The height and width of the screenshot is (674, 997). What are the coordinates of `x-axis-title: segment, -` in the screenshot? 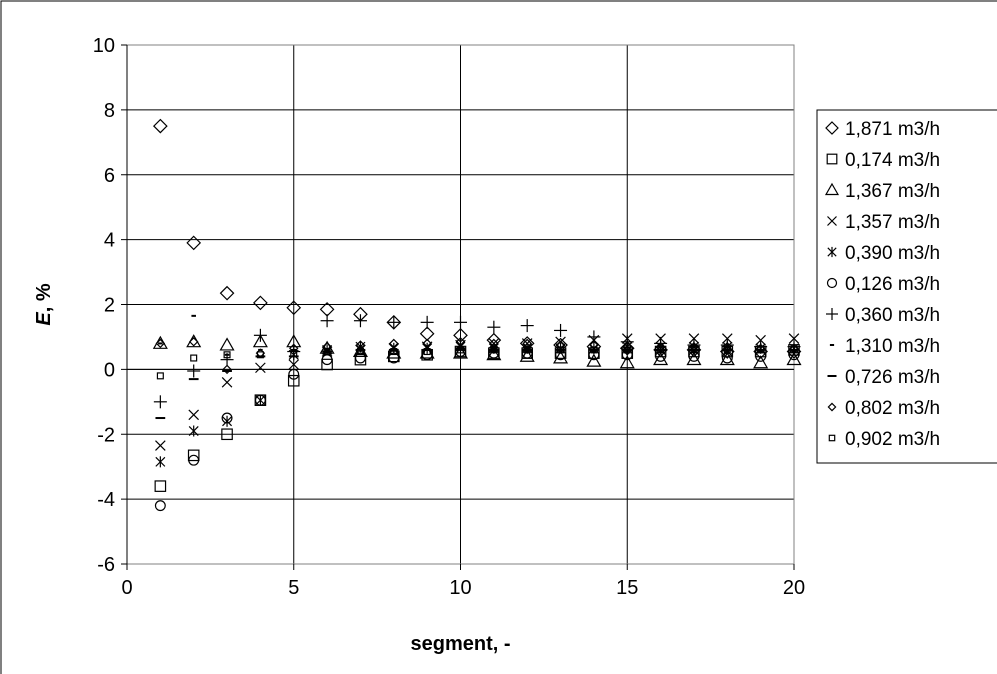 It's located at (460, 644).